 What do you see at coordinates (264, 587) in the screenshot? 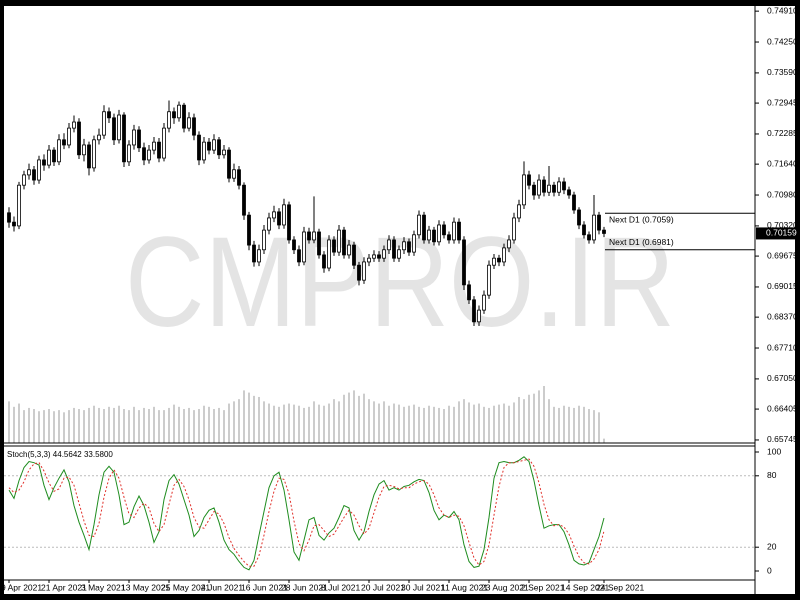
I see `x-tick-label: 16 Jun 2021` at bounding box center [264, 587].